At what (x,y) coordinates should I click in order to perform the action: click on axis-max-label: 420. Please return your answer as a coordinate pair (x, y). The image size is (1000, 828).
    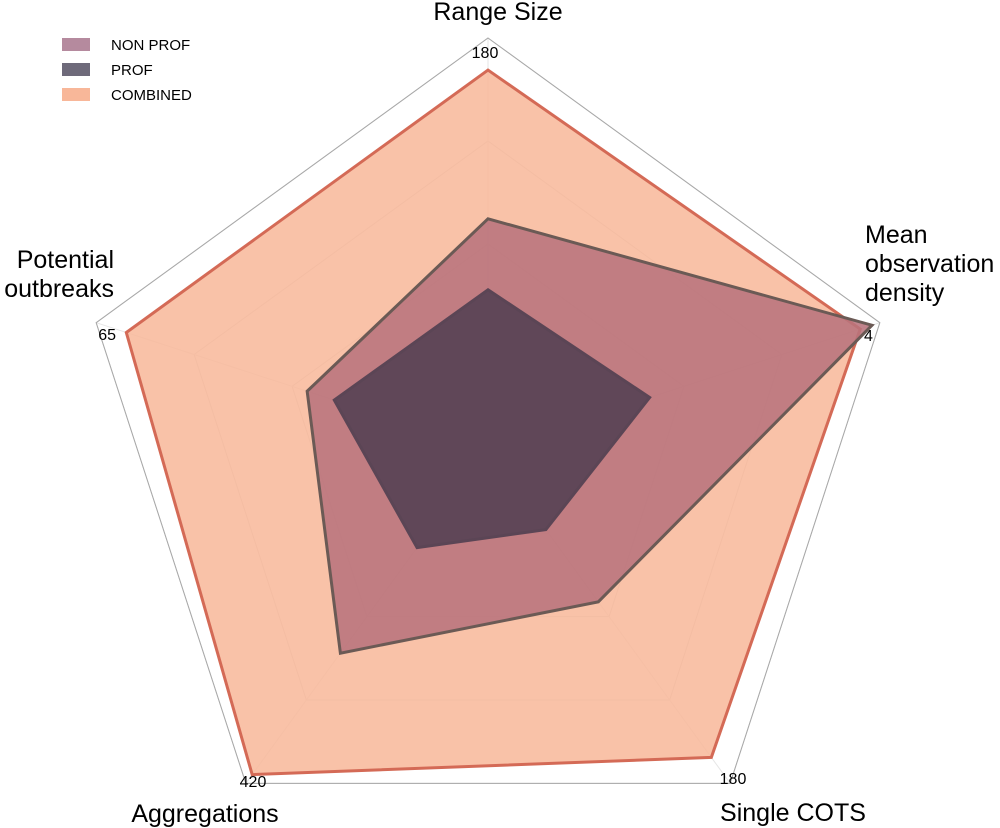
    Looking at the image, I should click on (253, 782).